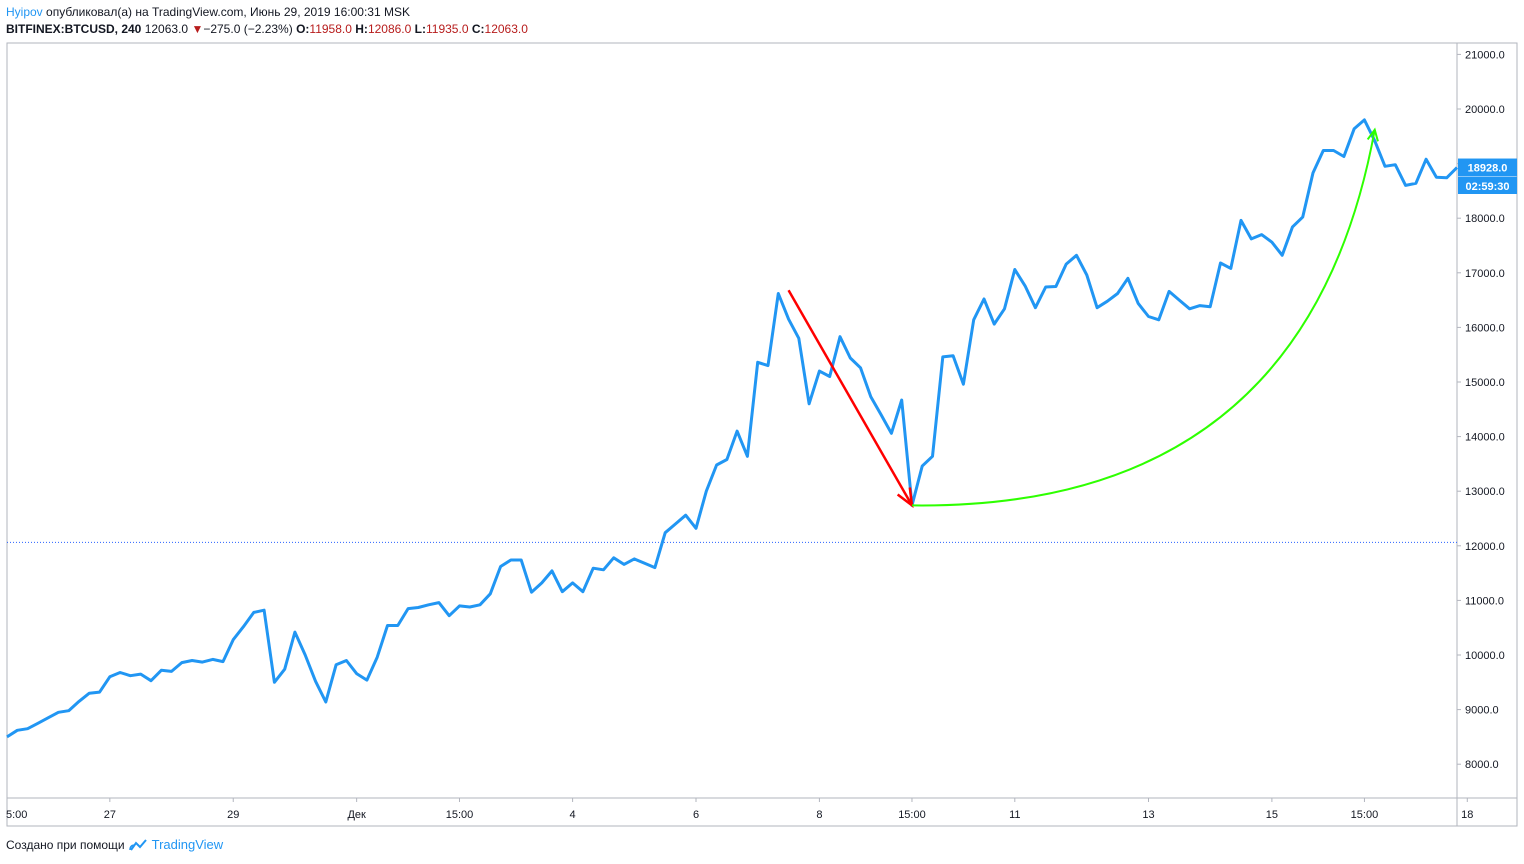  I want to click on cloud-icon, so click(137, 844).